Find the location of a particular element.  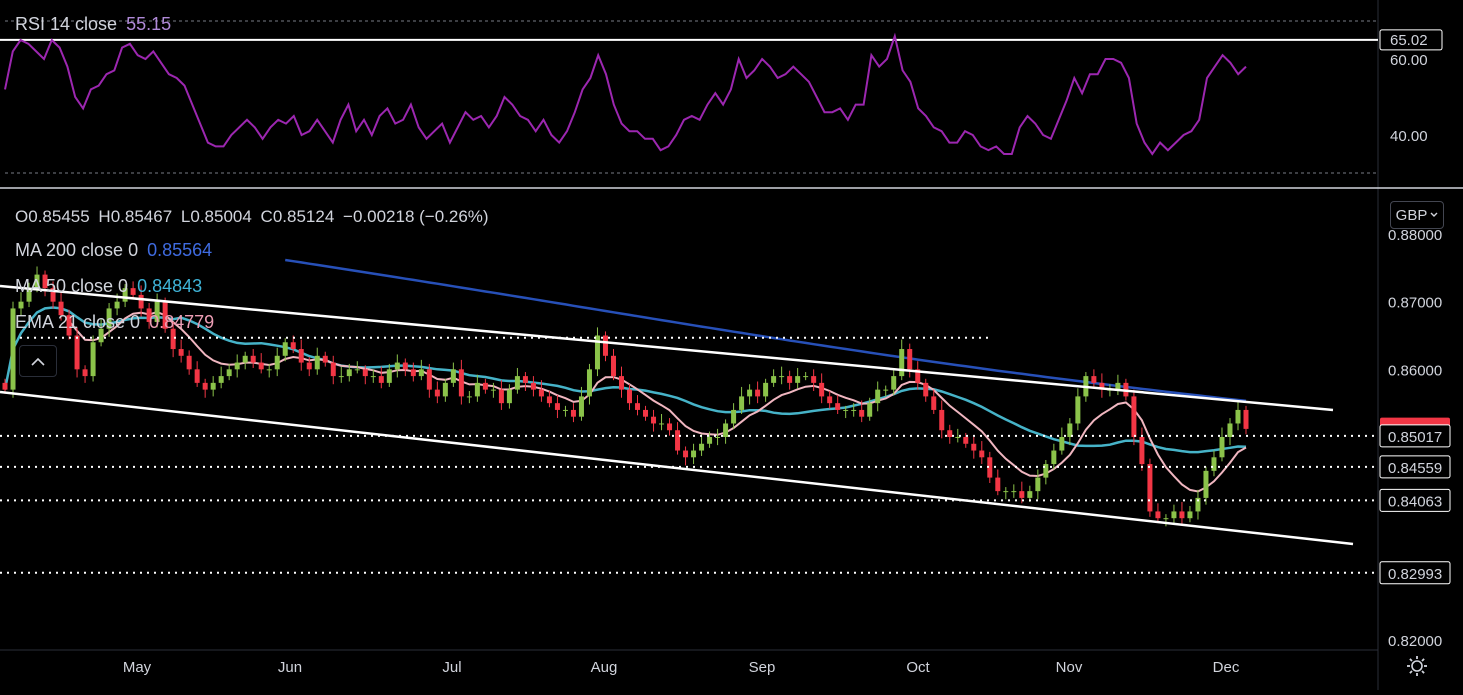

open-label: O is located at coordinates (22, 216).